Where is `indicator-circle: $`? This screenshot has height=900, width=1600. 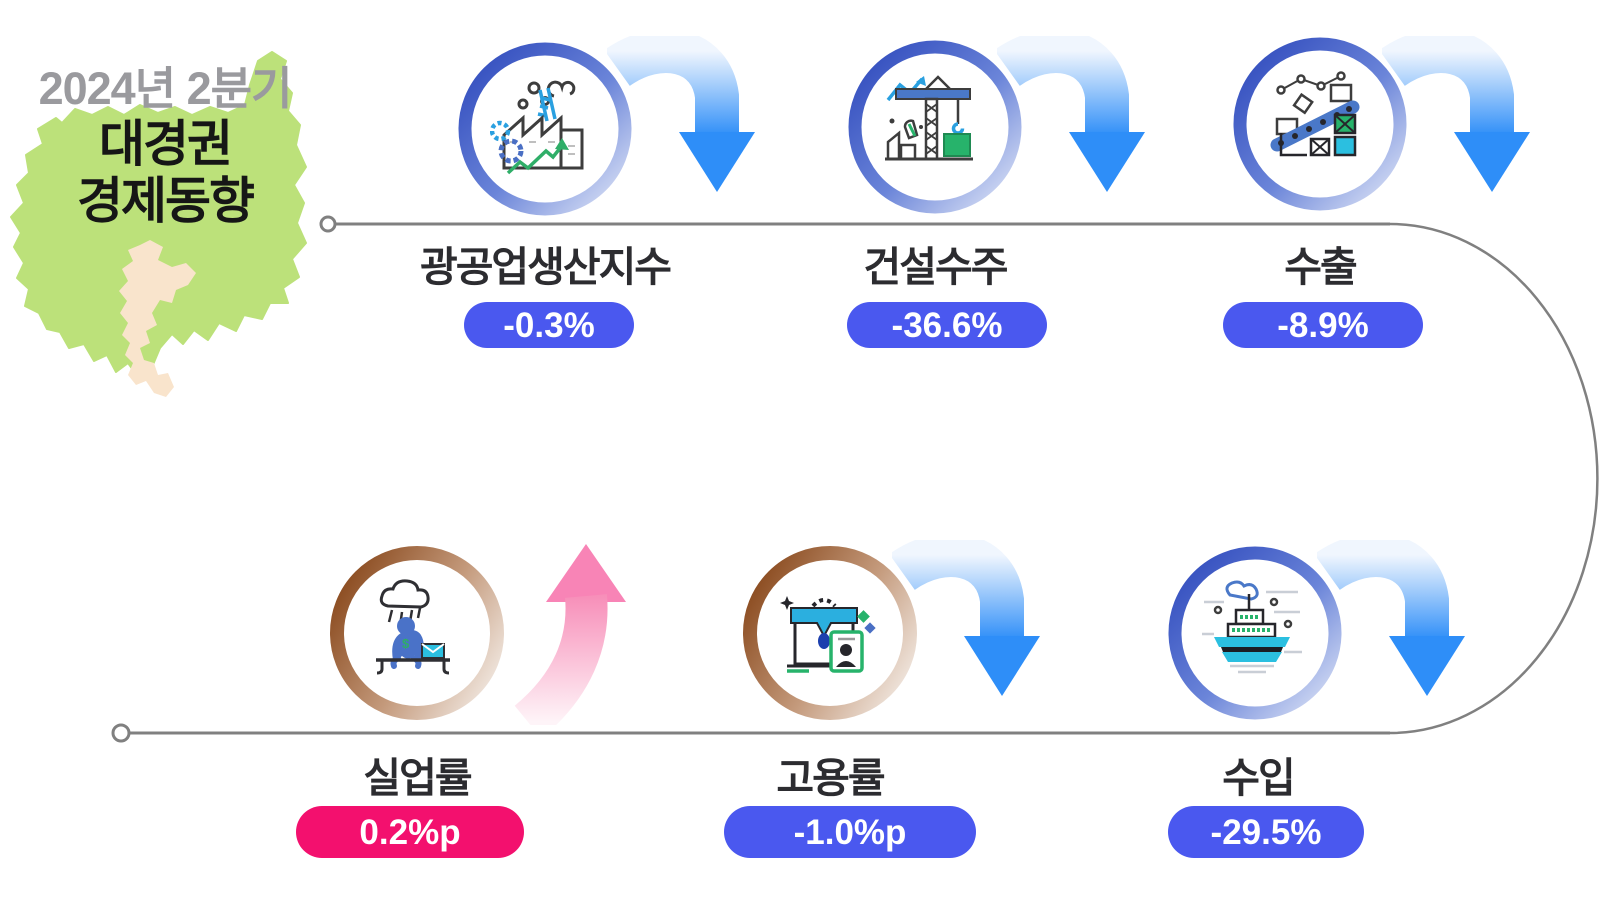 indicator-circle: $ is located at coordinates (417, 633).